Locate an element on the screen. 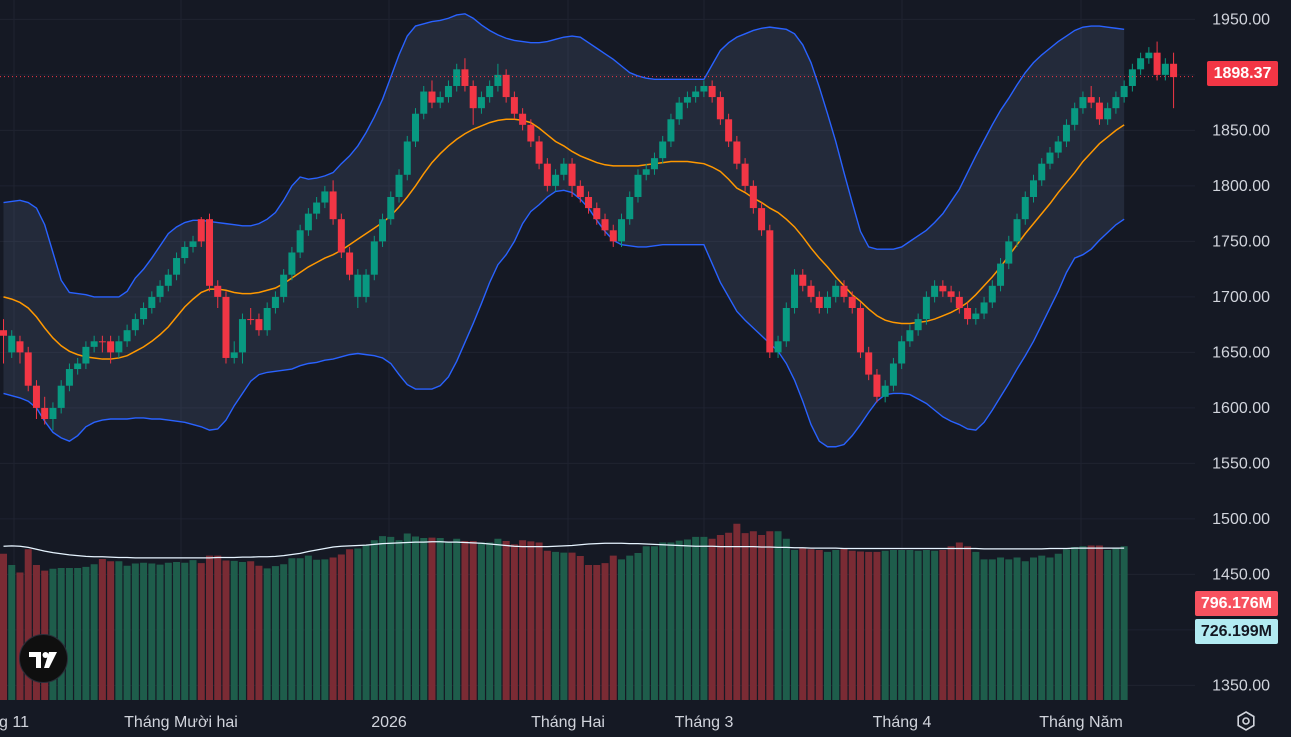  tradingview-logo is located at coordinates (43, 658).